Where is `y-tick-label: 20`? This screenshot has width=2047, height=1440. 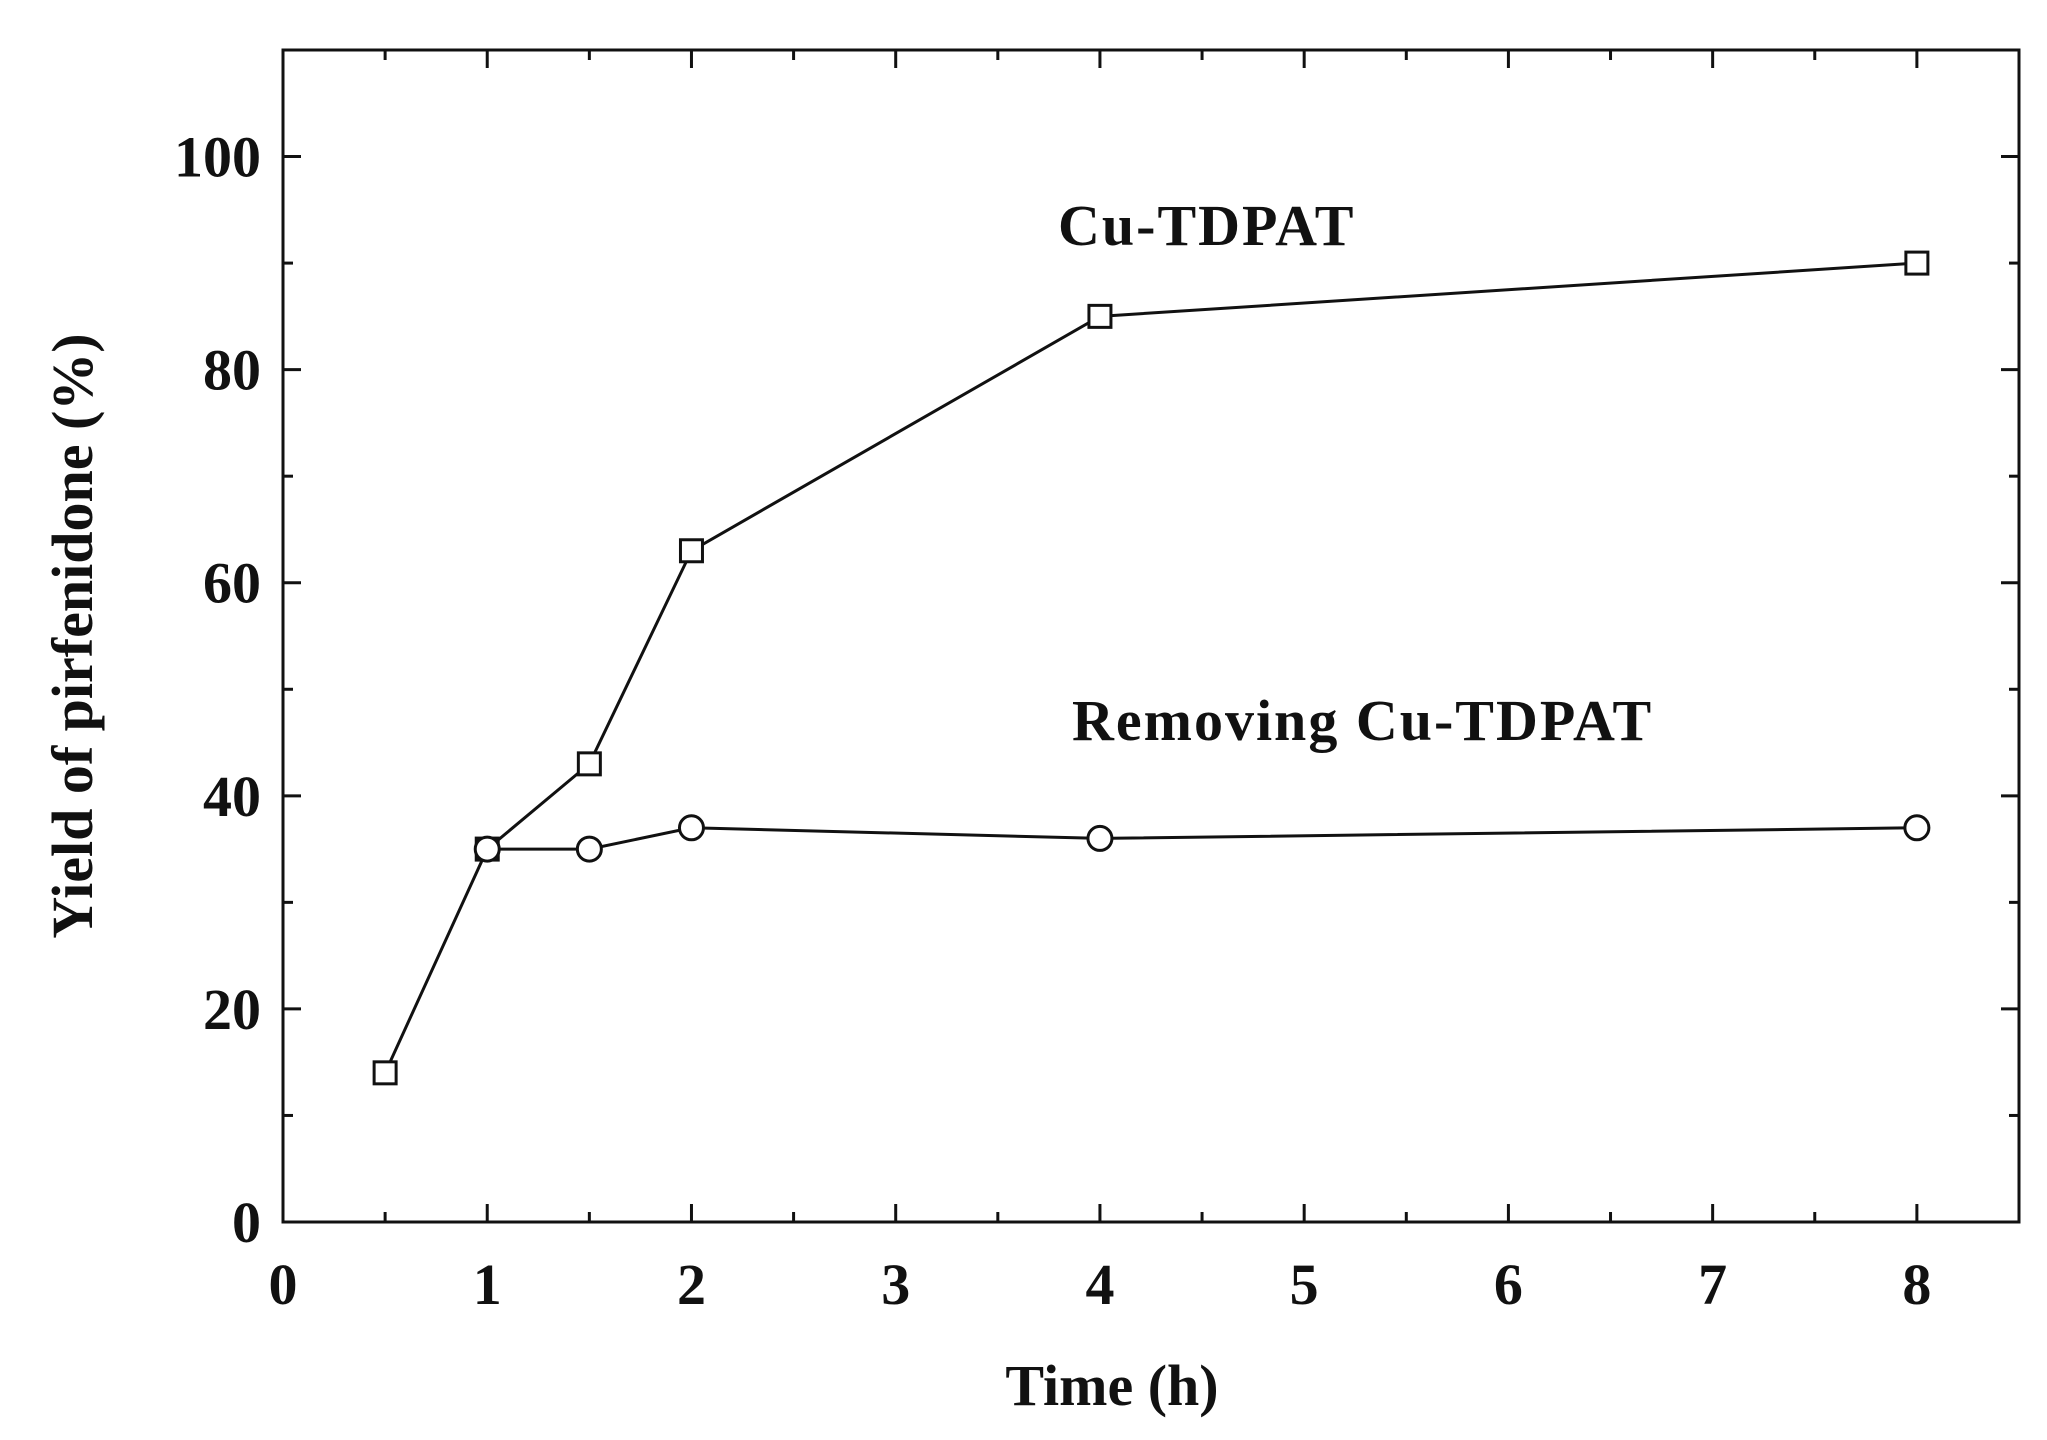 y-tick-label: 20 is located at coordinates (232, 1009).